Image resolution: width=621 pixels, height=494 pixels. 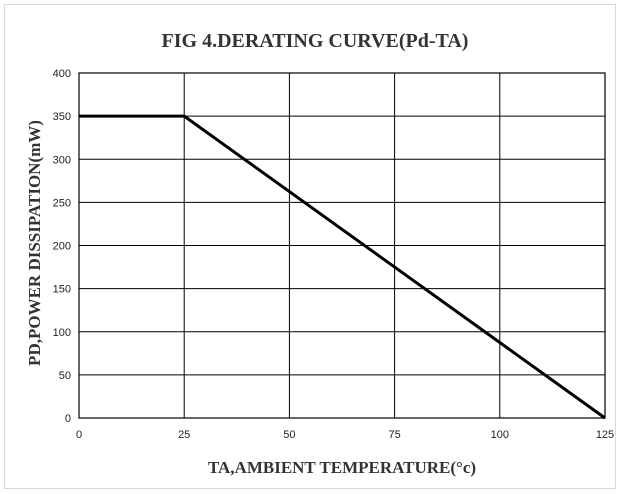 What do you see at coordinates (62, 247) in the screenshot?
I see `y-tick-label: 200` at bounding box center [62, 247].